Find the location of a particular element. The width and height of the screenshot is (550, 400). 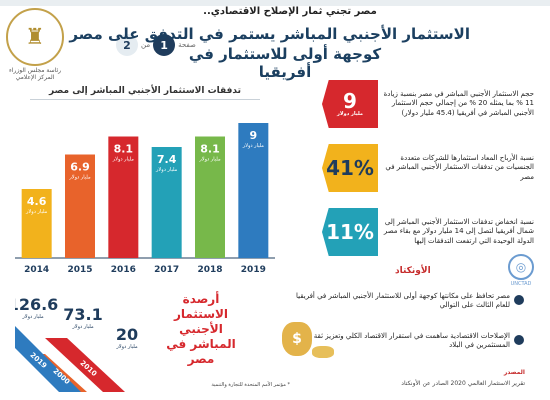

bar-value-label: 7.4 is located at coordinates (167, 159).